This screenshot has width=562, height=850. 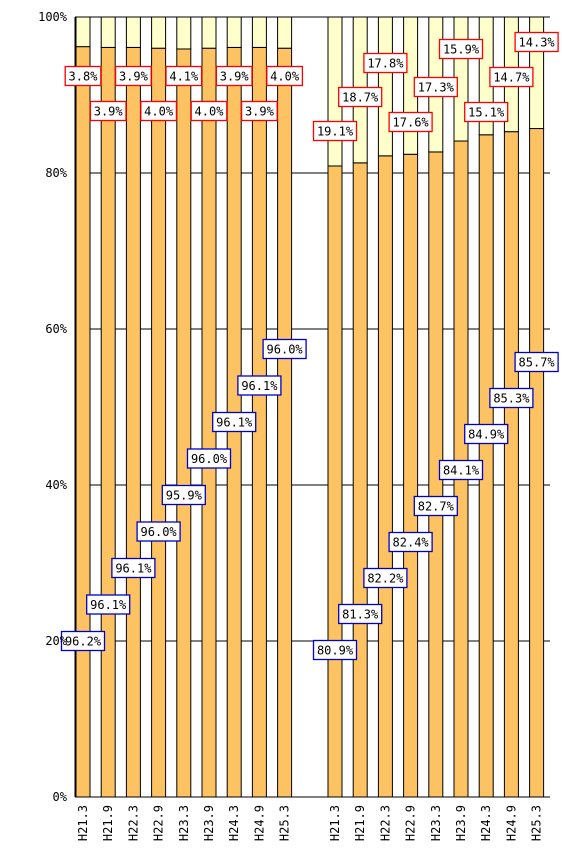 I want to click on data-label-lower-text: 84.9%, so click(x=486, y=435).